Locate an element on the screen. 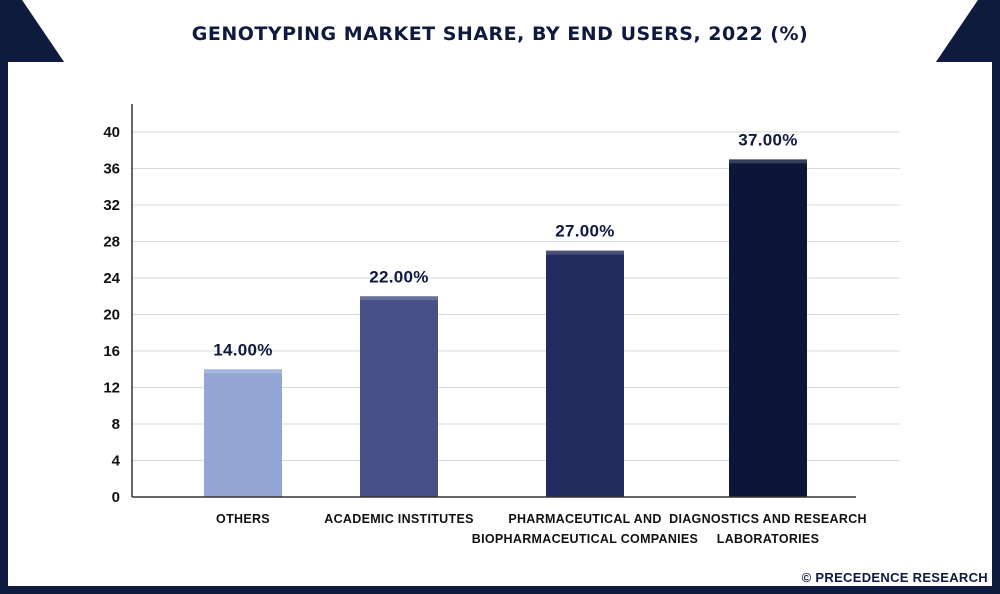 The width and height of the screenshot is (1000, 594). data-label: 37.00% is located at coordinates (767, 139).